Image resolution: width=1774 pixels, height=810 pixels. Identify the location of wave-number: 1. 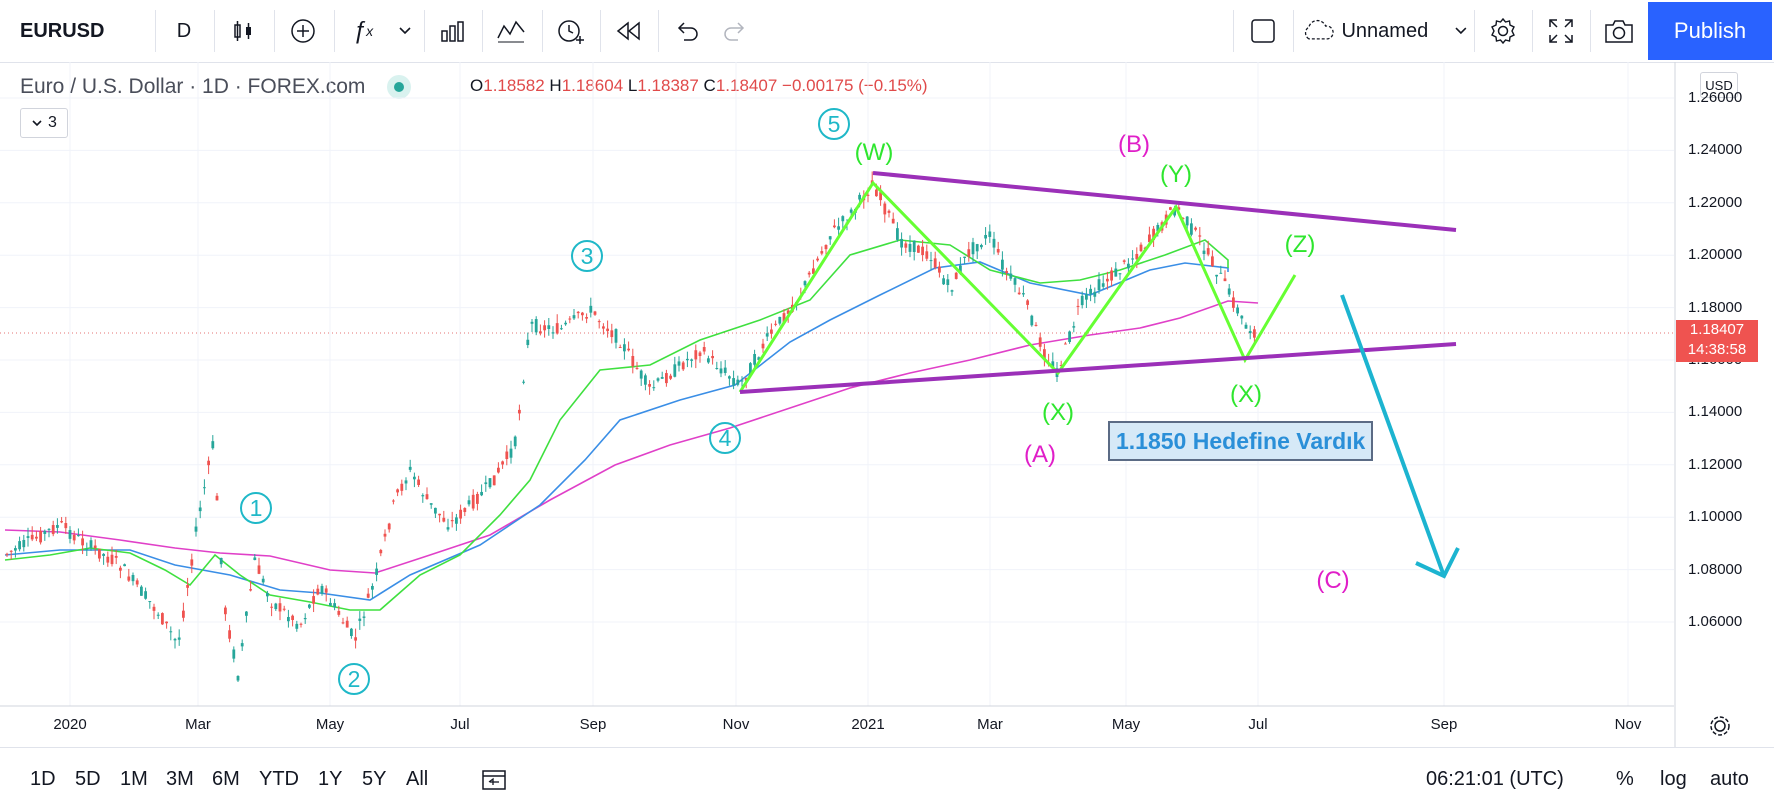
(256, 508).